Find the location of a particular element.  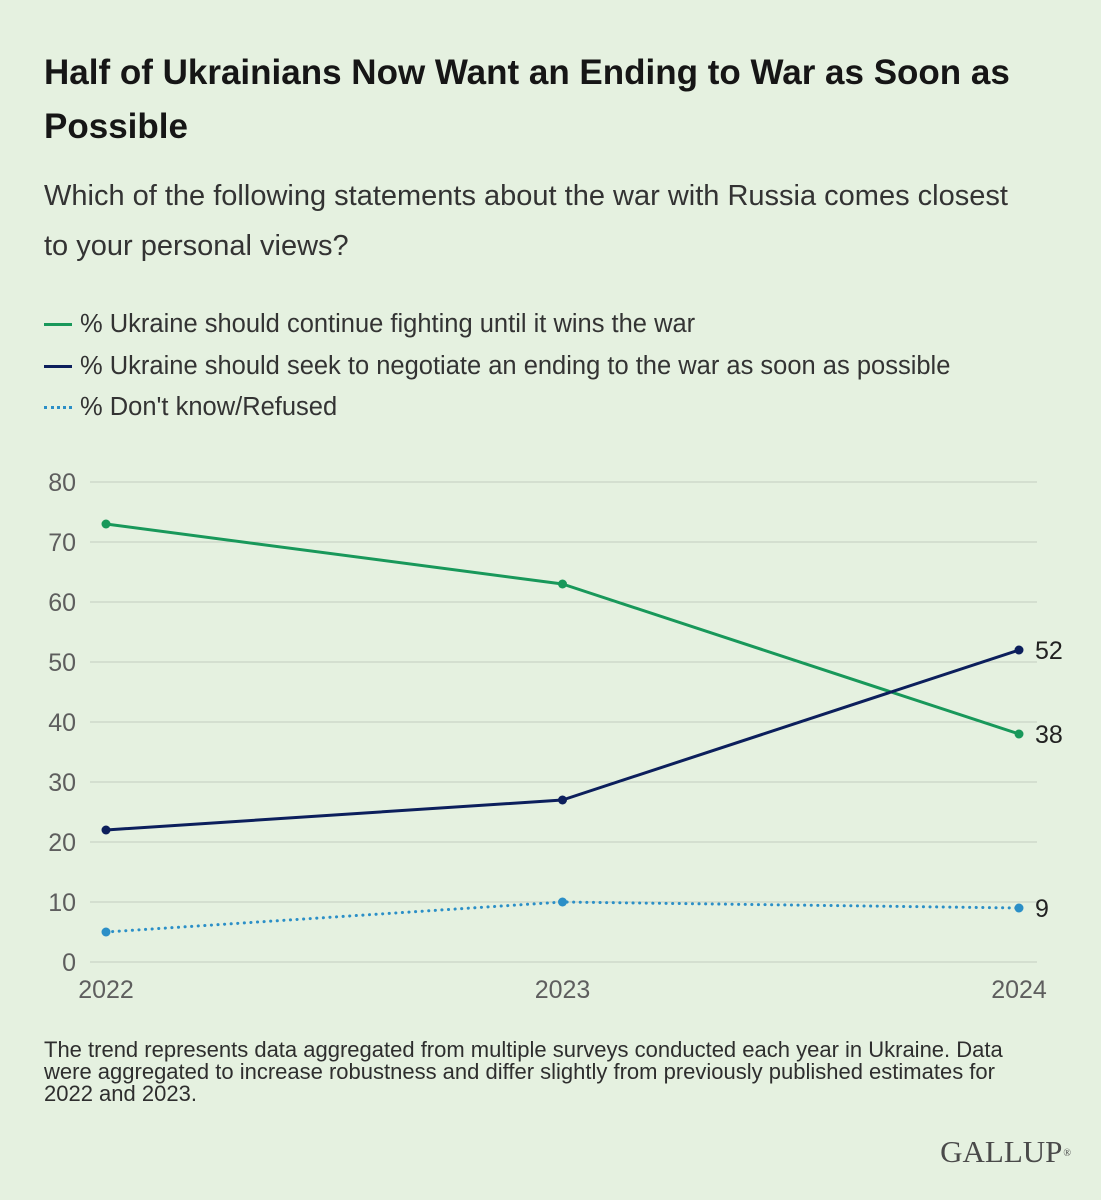

line-continue-fighting is located at coordinates (562, 629).